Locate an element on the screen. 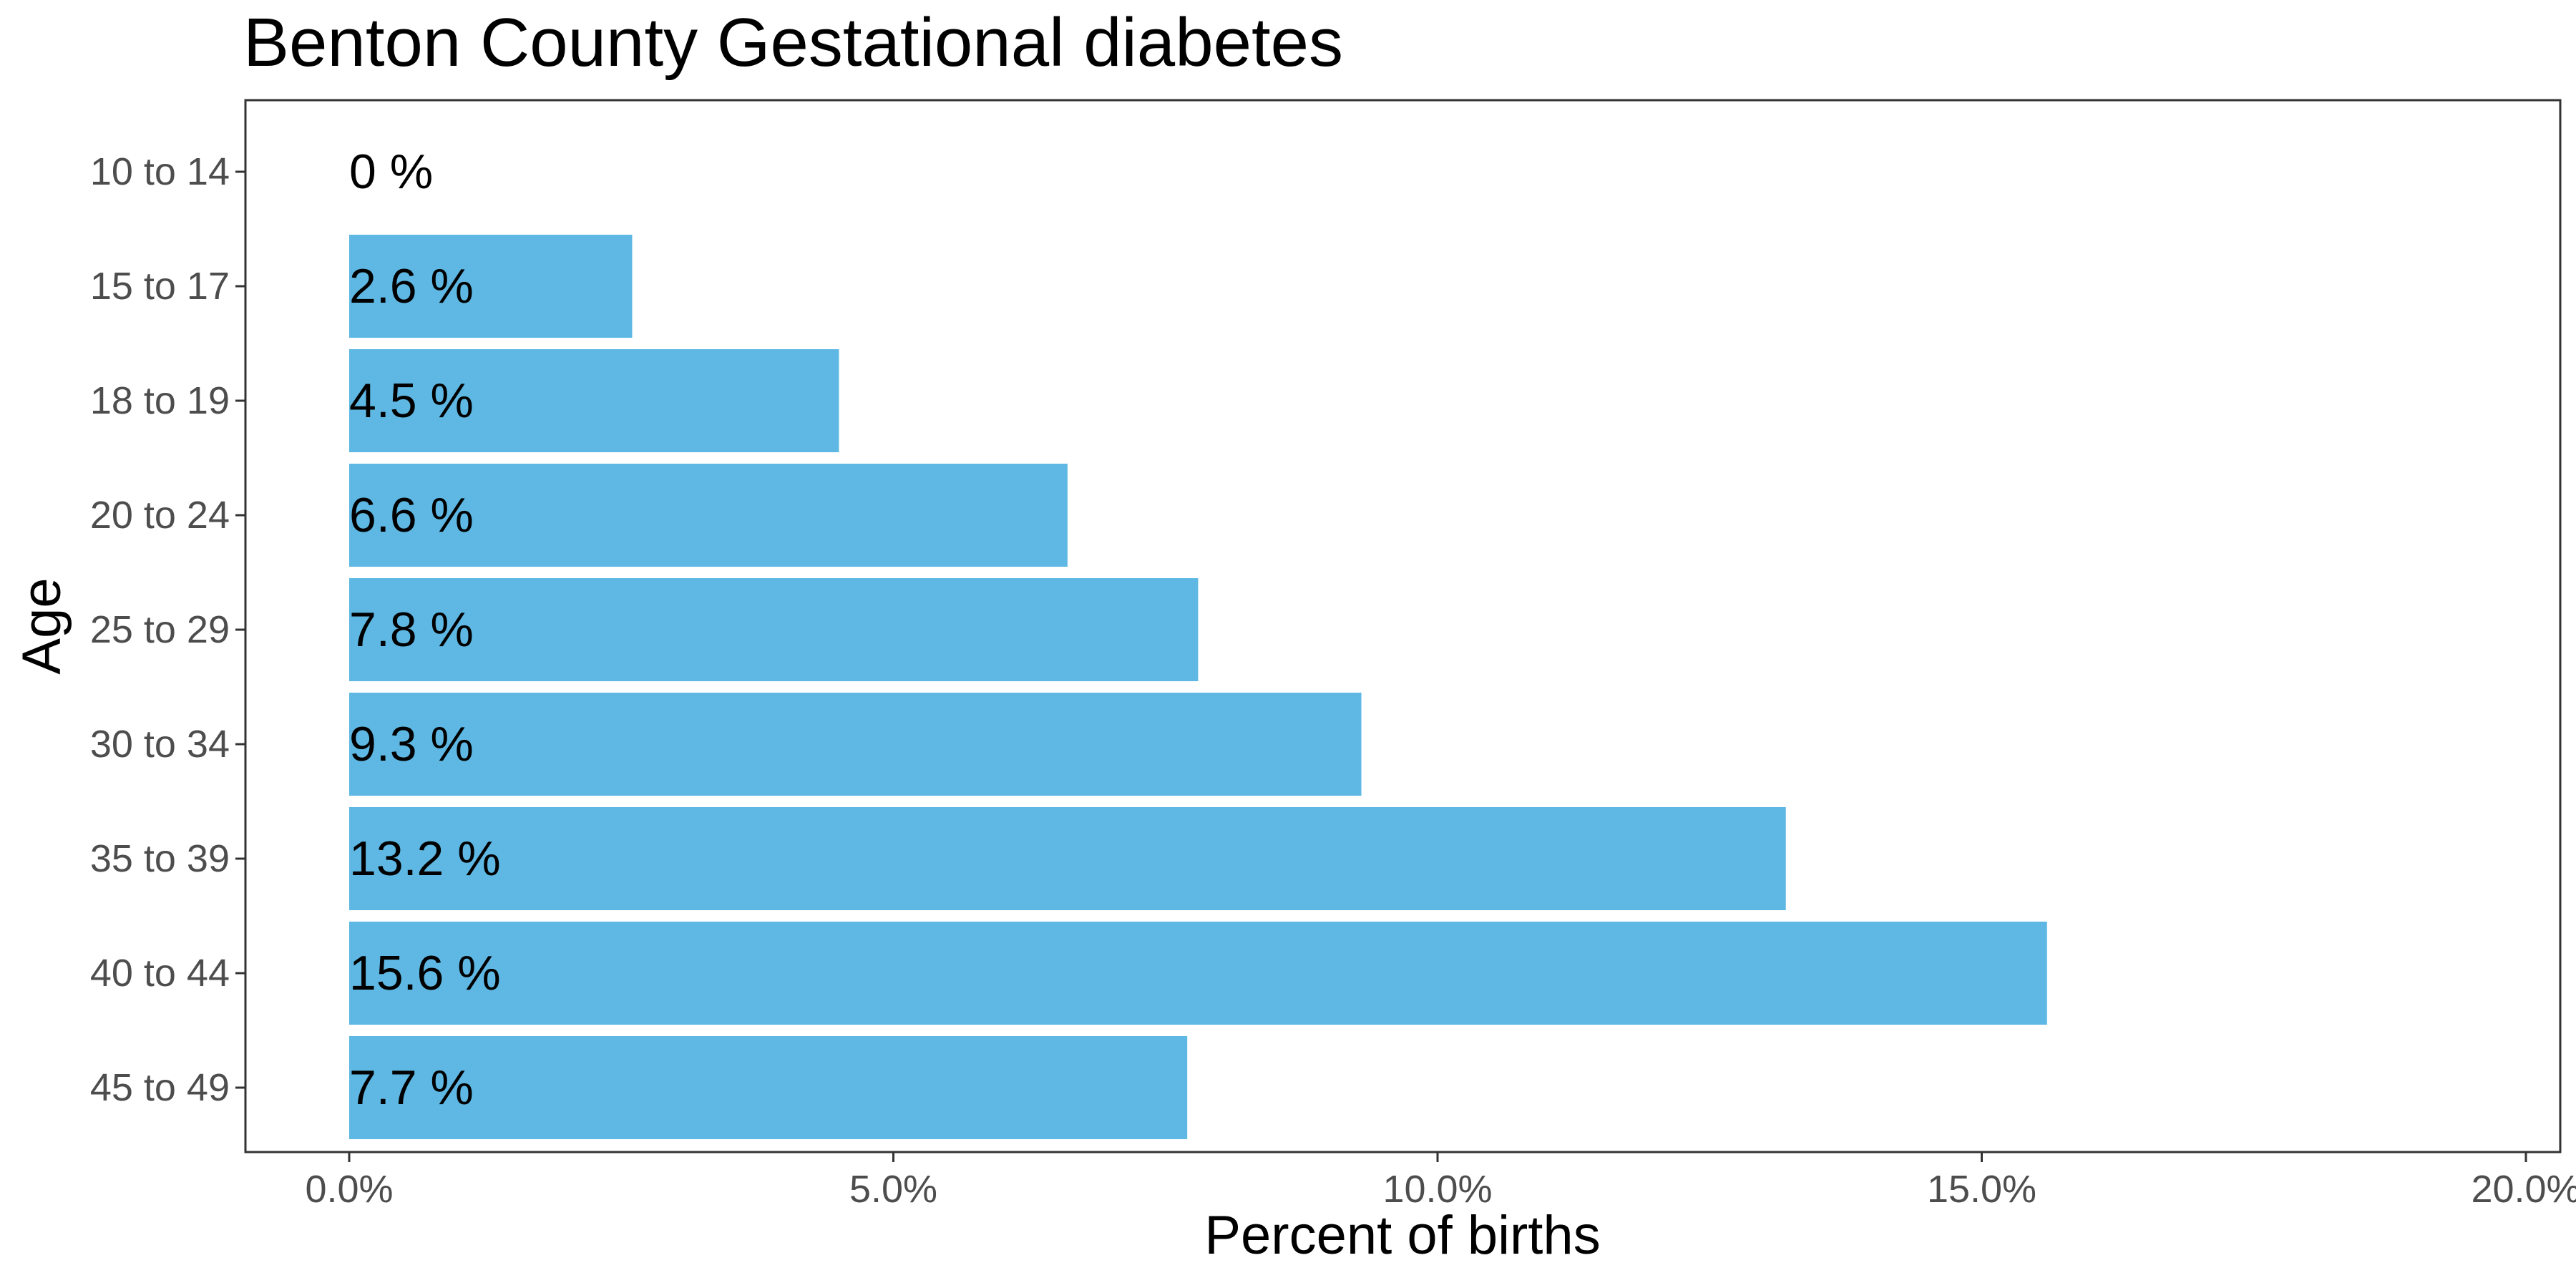  y-tick-label: 30 to 34 is located at coordinates (160, 744).